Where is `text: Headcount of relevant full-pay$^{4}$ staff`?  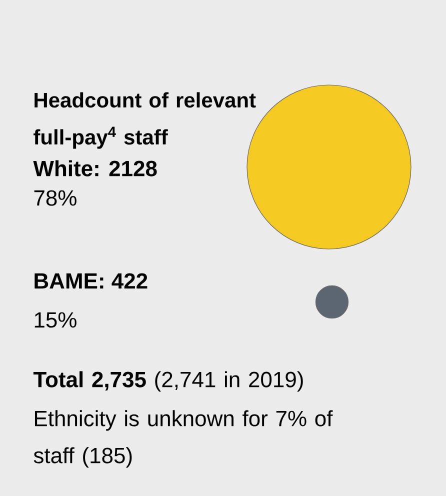 text: Headcount of relevant full-pay$^{4}$ staff is located at coordinates (145, 120).